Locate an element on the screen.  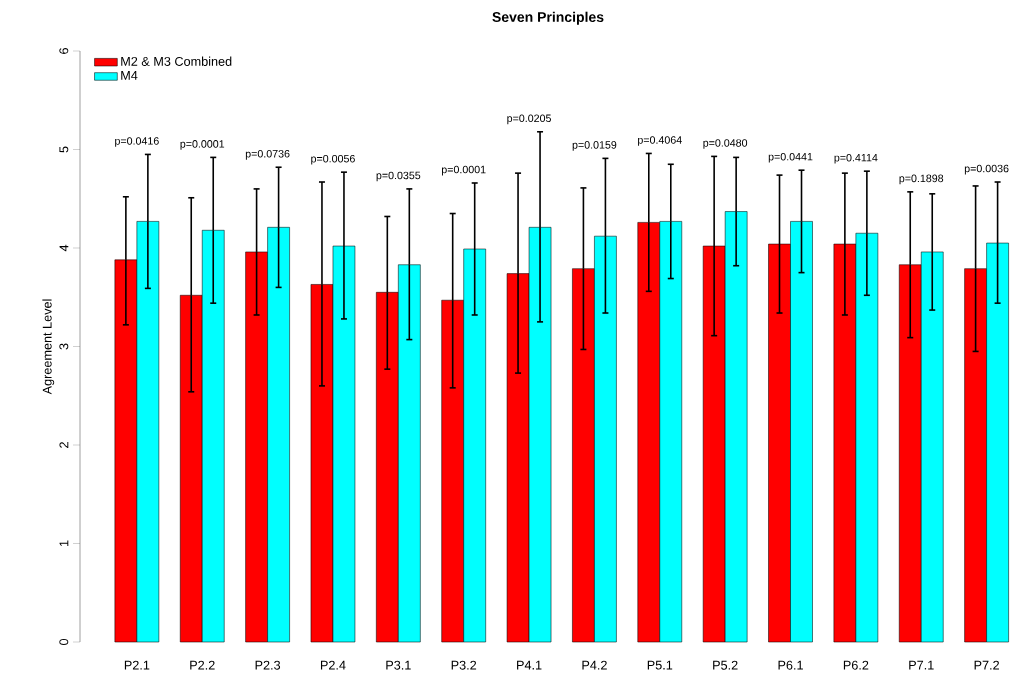
annotation: p=0.4064 is located at coordinates (660, 141).